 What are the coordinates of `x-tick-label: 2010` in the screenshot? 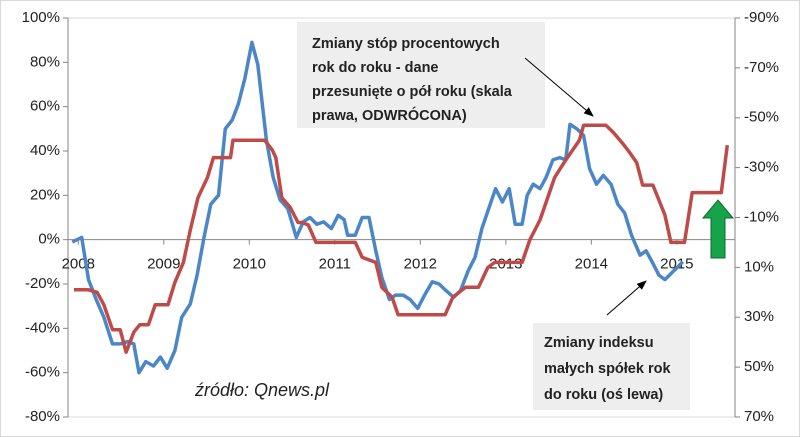 It's located at (249, 264).